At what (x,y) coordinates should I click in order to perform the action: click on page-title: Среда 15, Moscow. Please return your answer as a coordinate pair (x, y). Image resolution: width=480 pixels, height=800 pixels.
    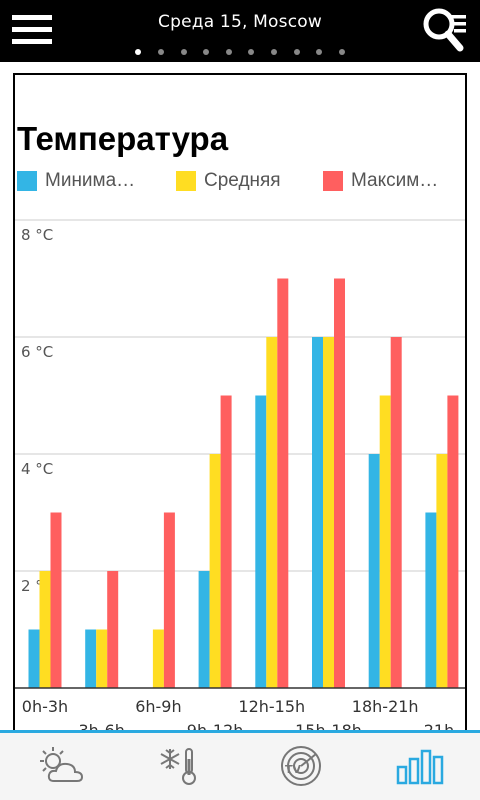
    Looking at the image, I should click on (240, 22).